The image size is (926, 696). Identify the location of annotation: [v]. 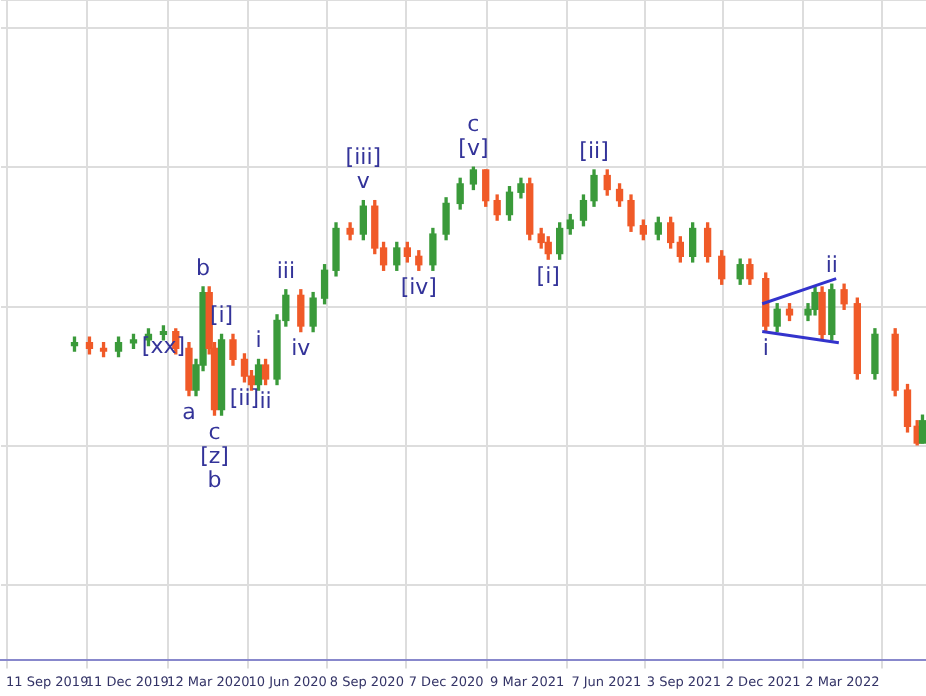
(473, 147).